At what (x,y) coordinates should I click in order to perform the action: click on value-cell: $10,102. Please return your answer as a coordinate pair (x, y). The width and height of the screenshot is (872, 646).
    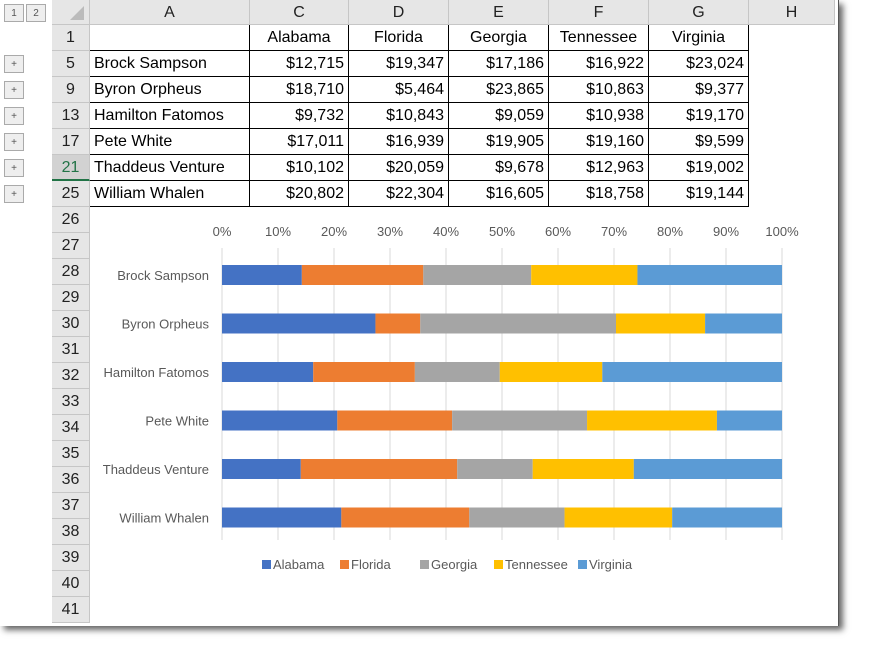
    Looking at the image, I should click on (299, 168).